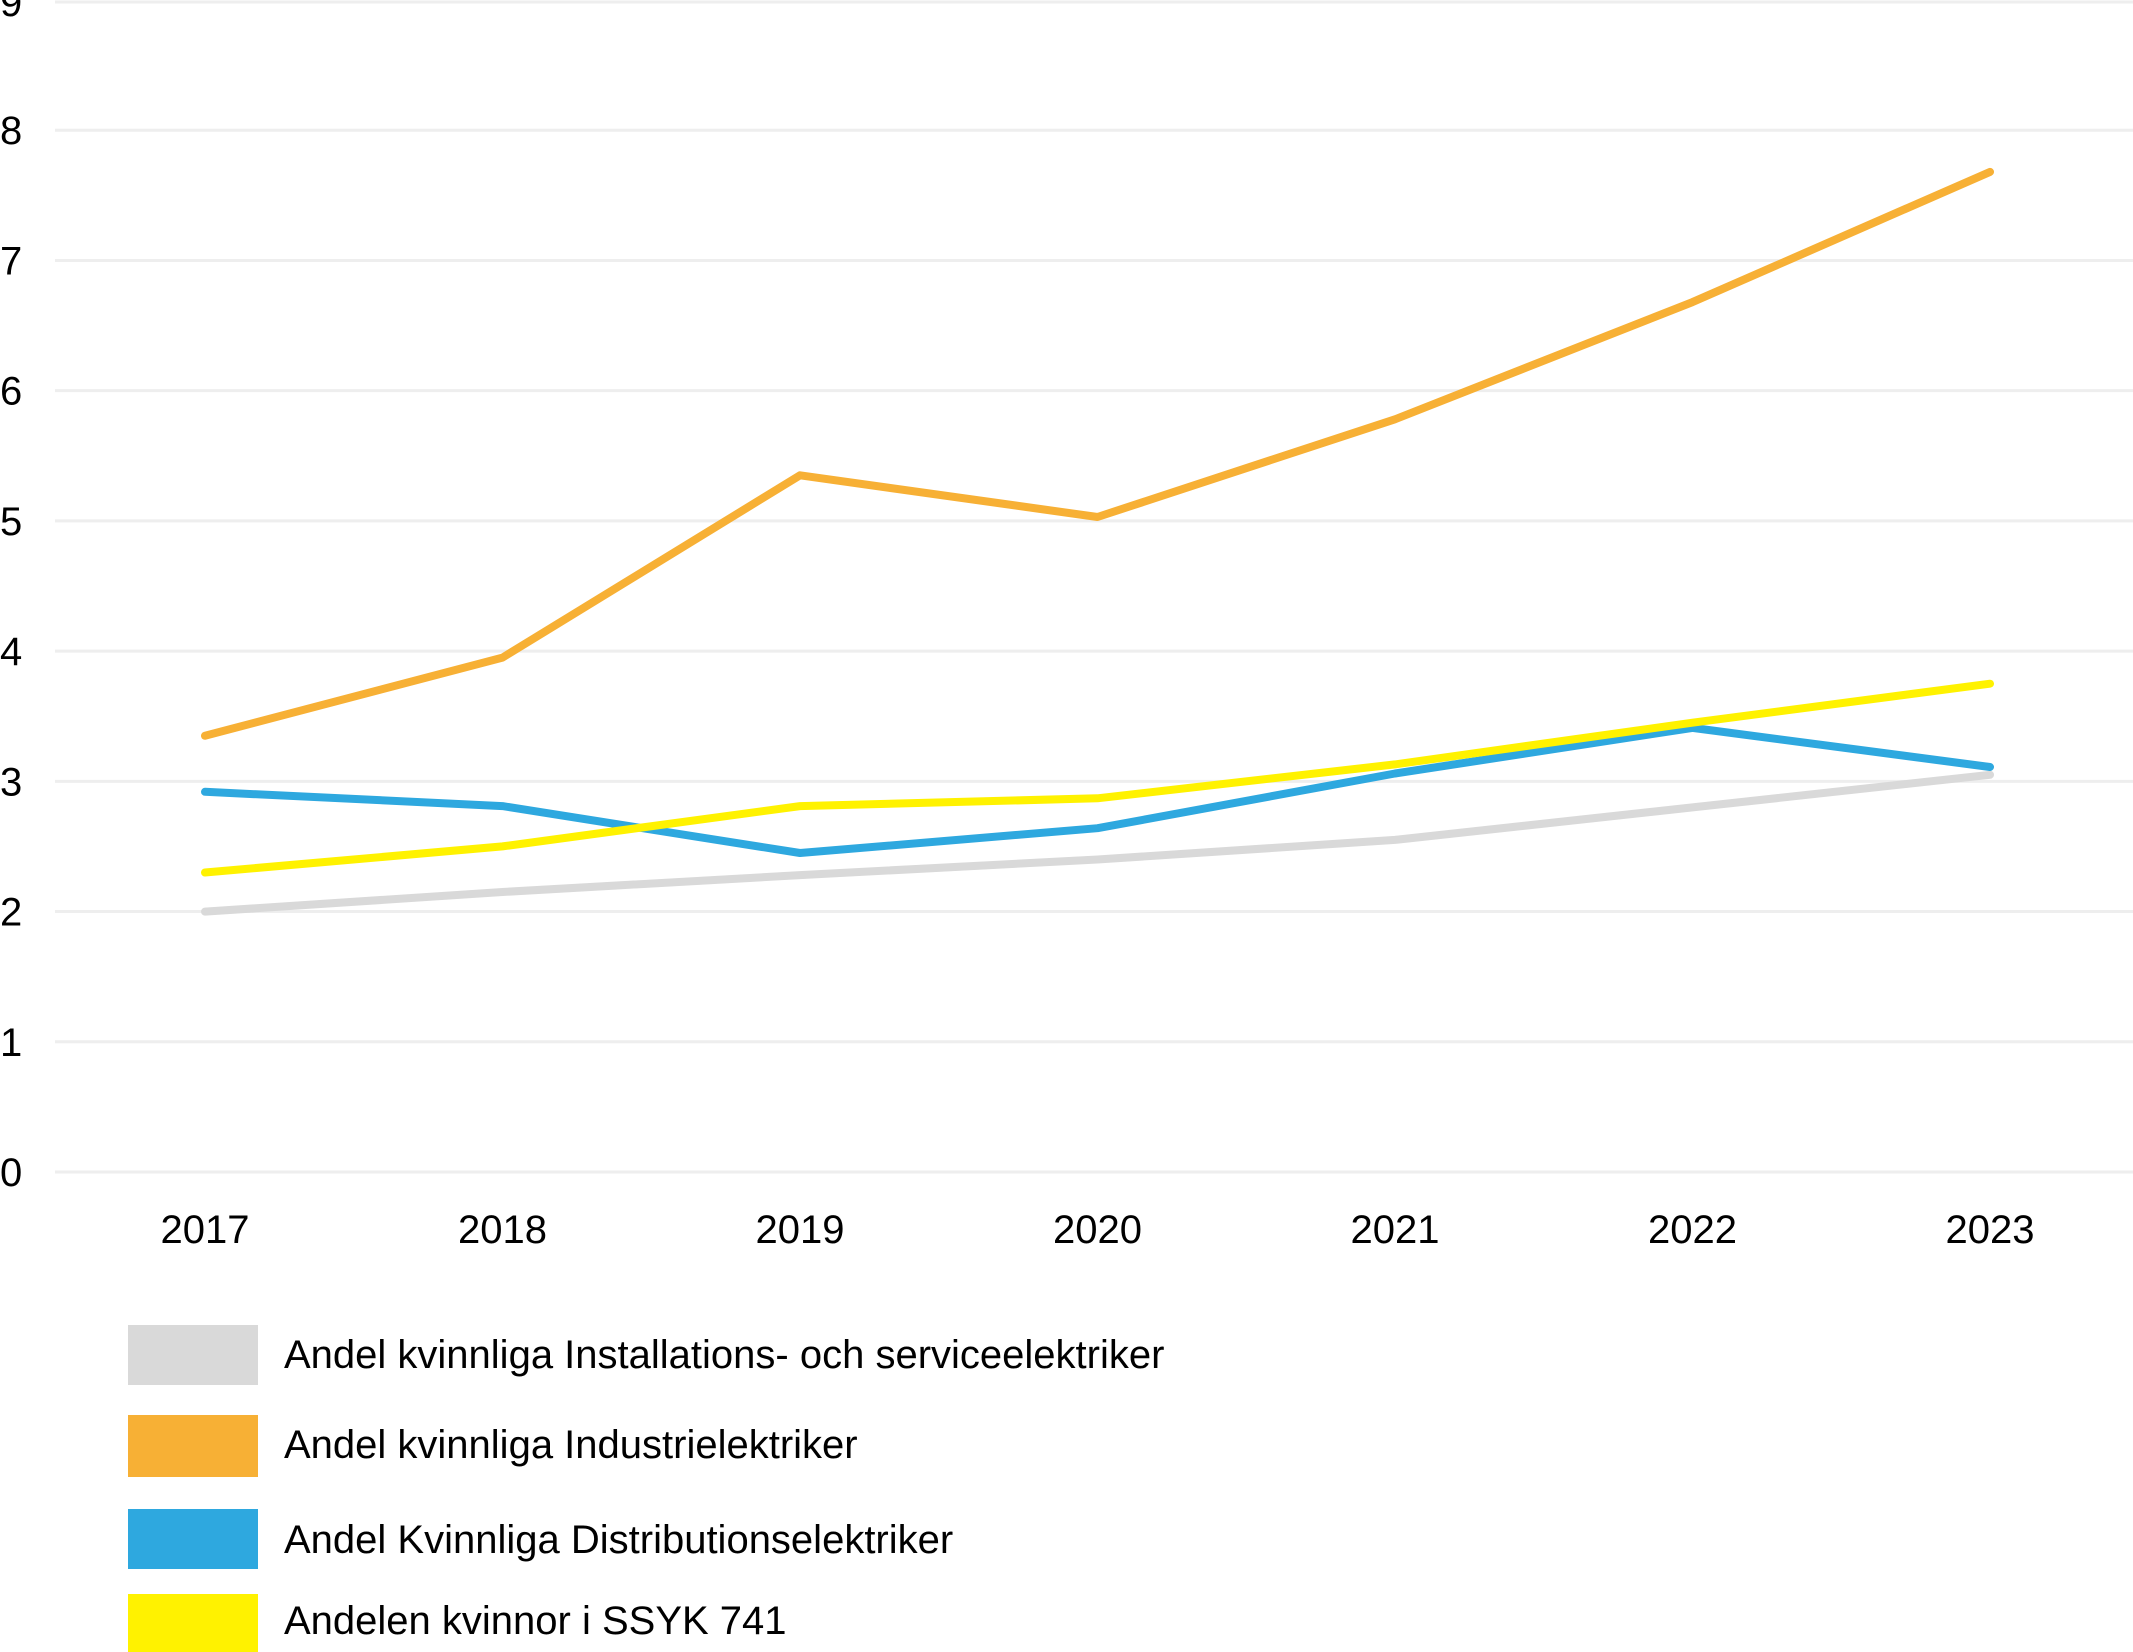  Describe the element at coordinates (11, 1173) in the screenshot. I see `y-tick-label: 0` at that location.